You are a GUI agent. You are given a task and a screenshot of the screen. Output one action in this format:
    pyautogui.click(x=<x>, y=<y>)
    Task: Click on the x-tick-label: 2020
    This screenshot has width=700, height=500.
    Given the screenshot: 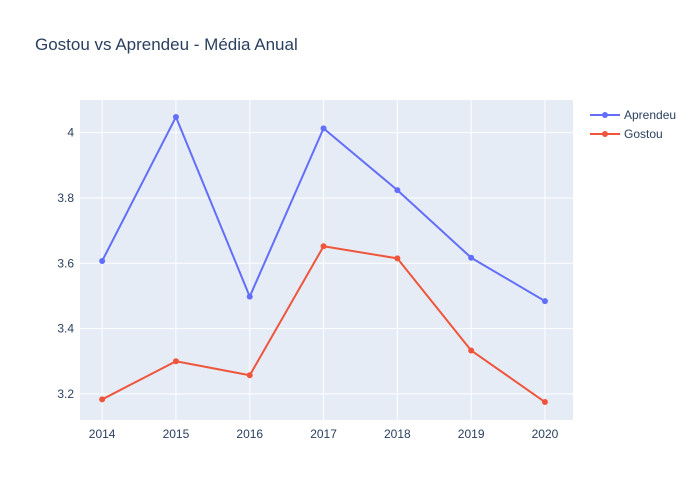 What is the action you would take?
    pyautogui.click(x=545, y=434)
    